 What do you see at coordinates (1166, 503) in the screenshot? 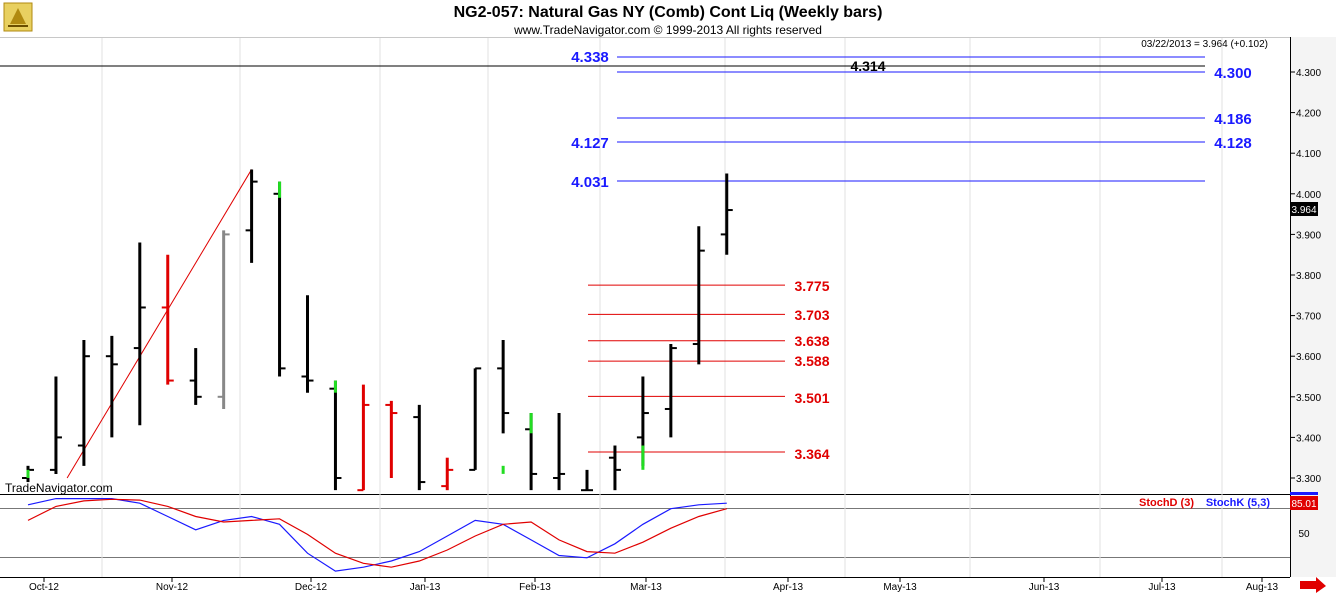
I see `stochd-legend: StochD (3)` at bounding box center [1166, 503].